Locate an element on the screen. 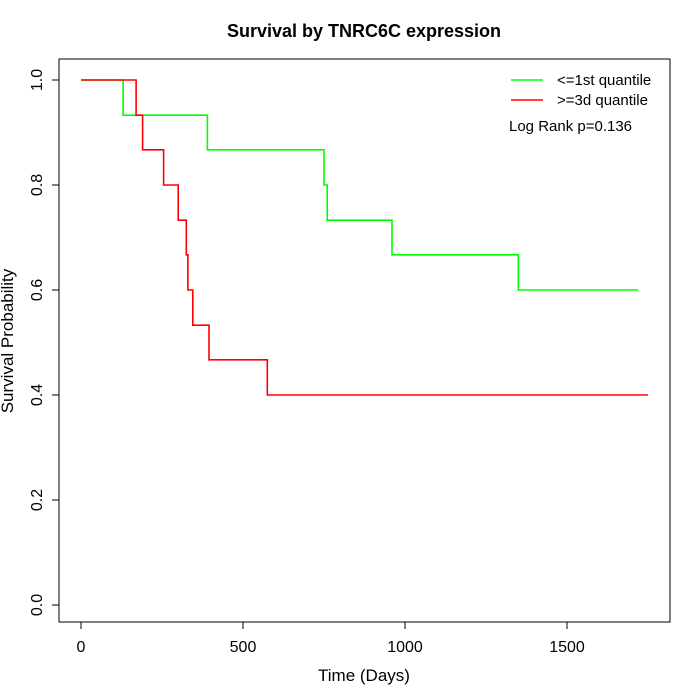 This screenshot has width=700, height=700. y-axis: 0.0 0.2 0.4 0.6 0.8 1.0 is located at coordinates (44, 342).